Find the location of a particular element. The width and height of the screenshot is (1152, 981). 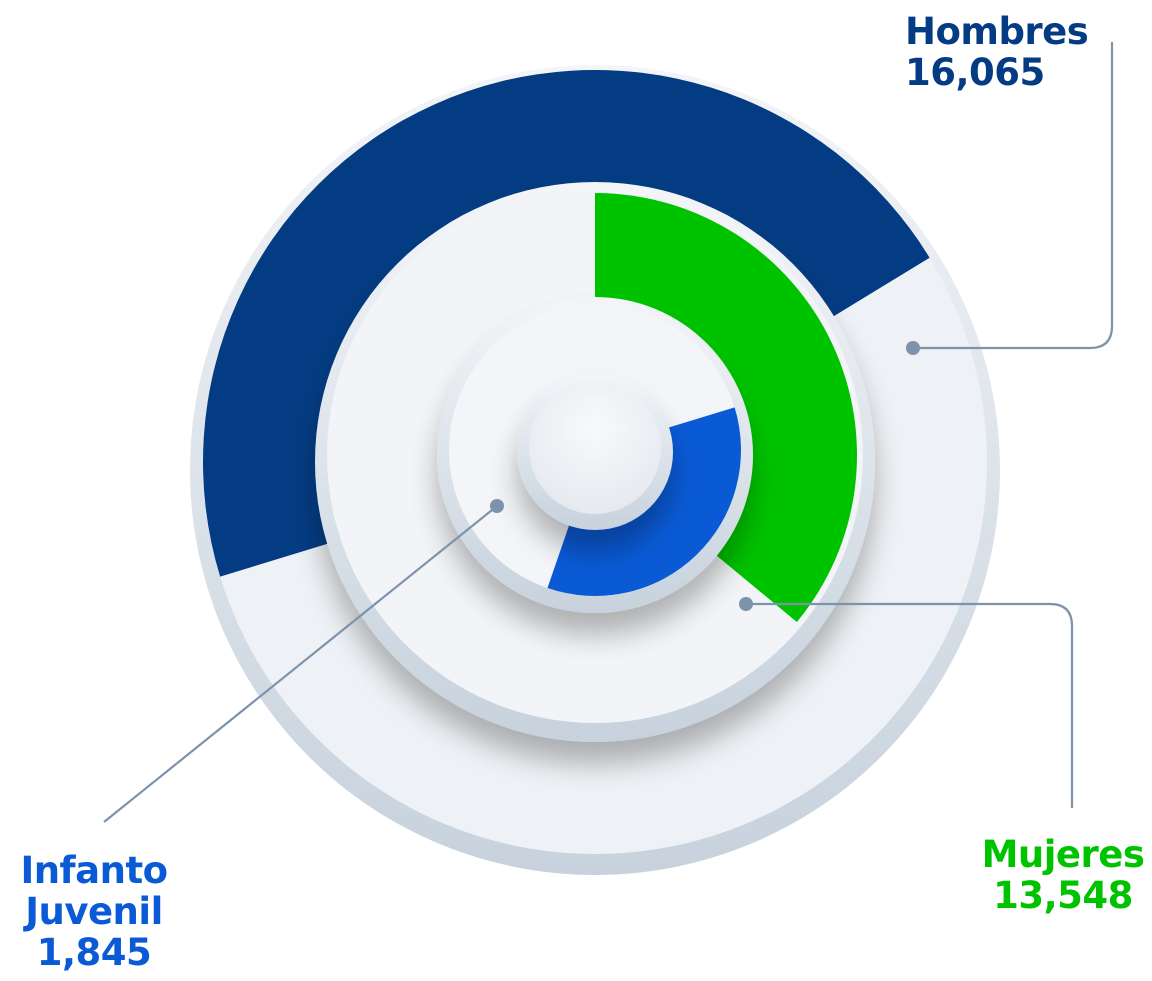

leader-dot-mujeres is located at coordinates (746, 604).